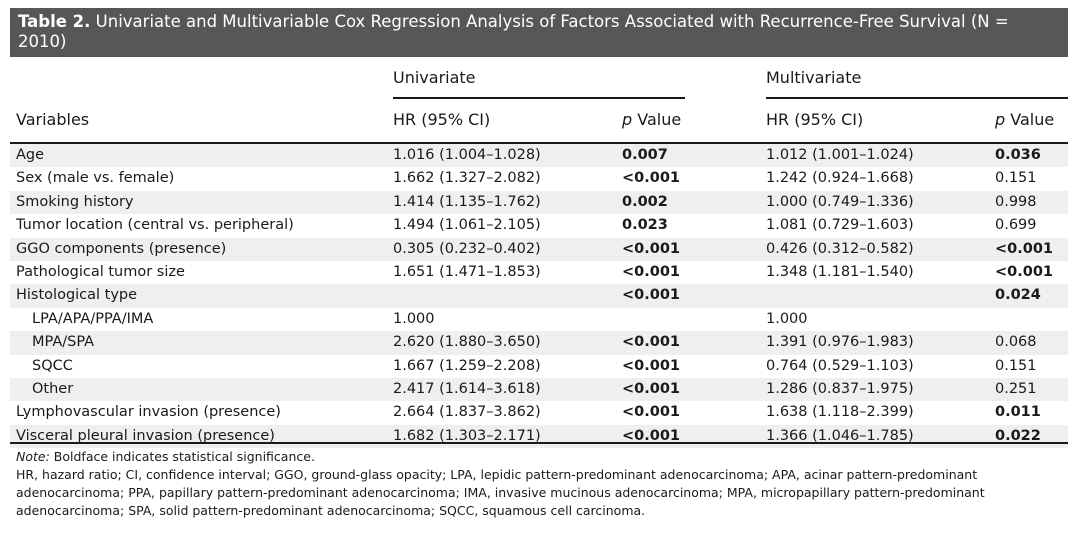 This screenshot has width=1080, height=534. Describe the element at coordinates (840, 365) in the screenshot. I see `cell-hr-multivariate: 0.764 (0.529–1.103)` at that location.